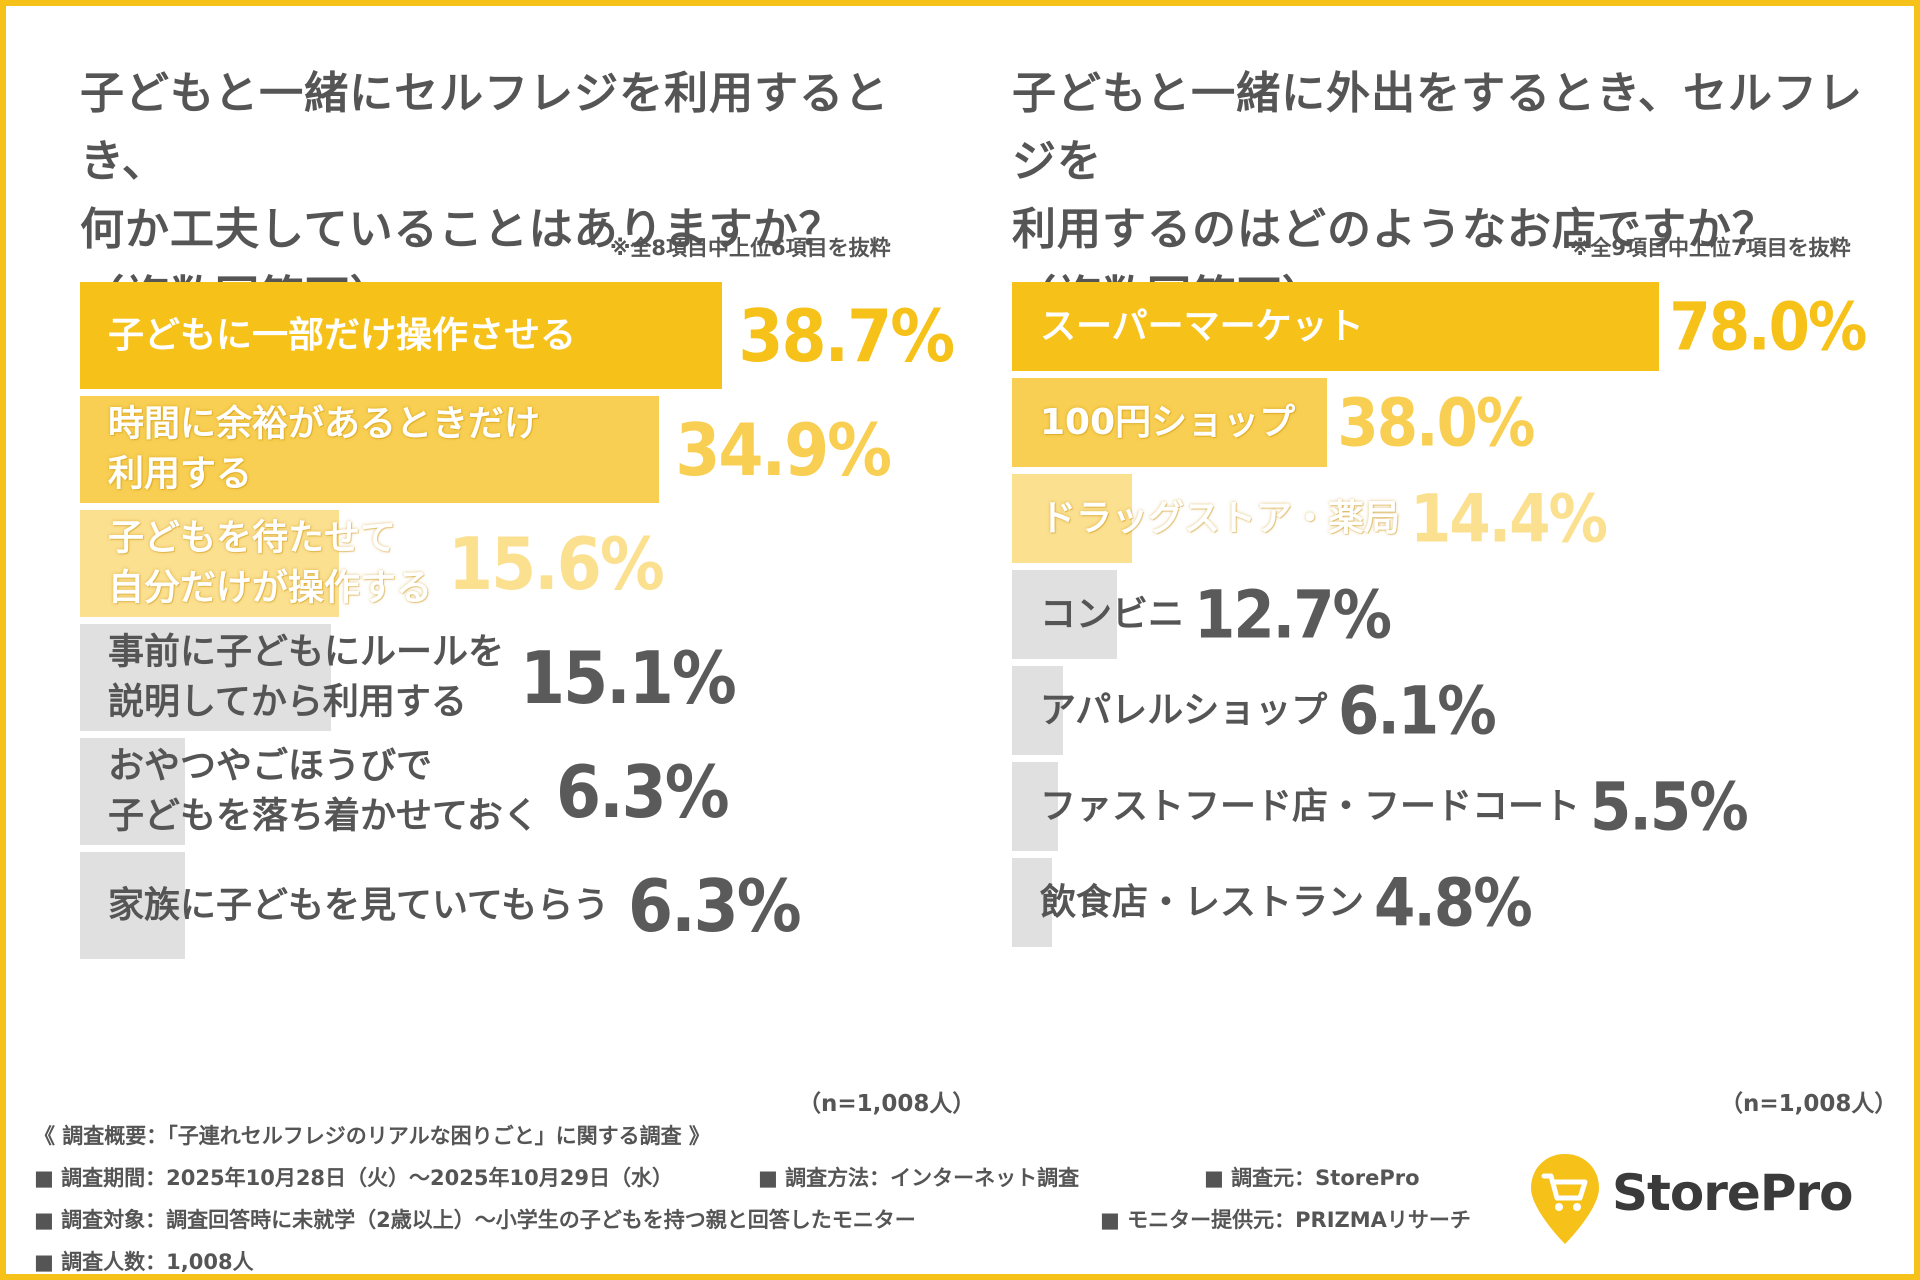 This screenshot has height=1280, width=1920. I want to click on bar-row: 100円ショップ 38.0%, so click(1457, 422).